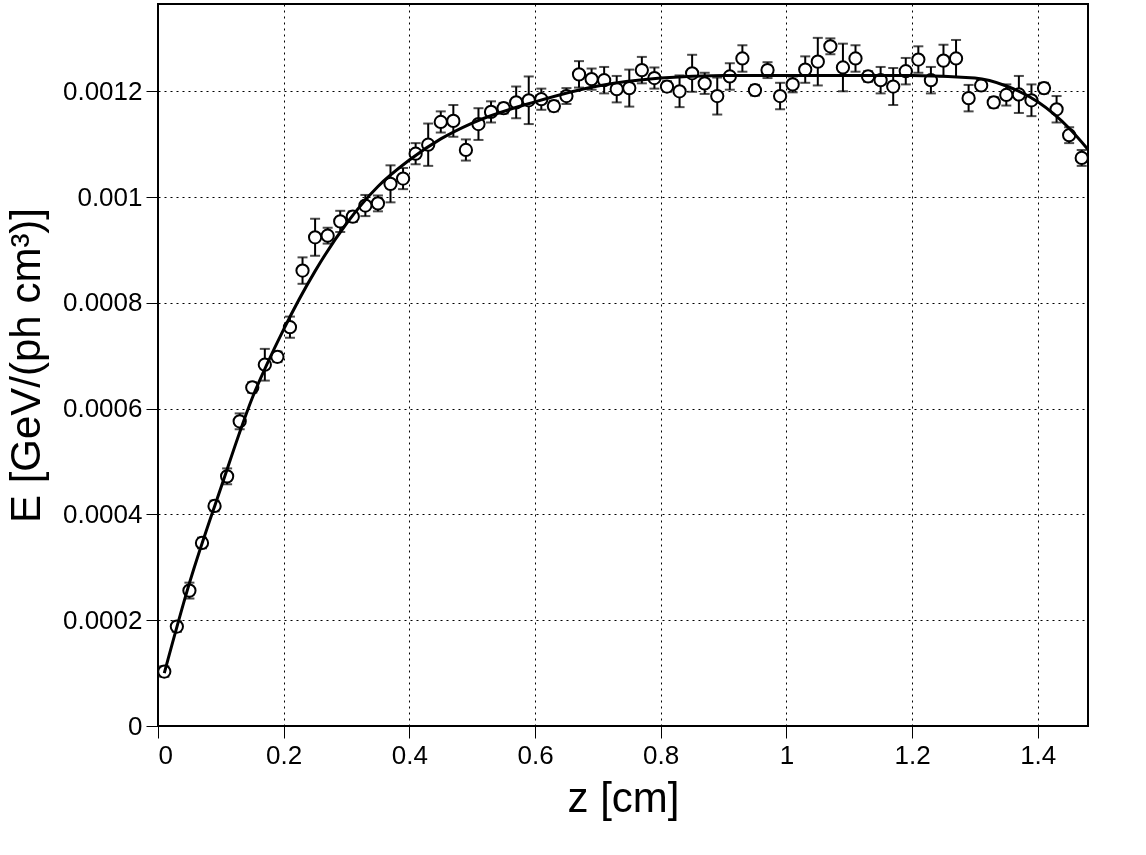 Image resolution: width=1146 pixels, height=855 pixels. Describe the element at coordinates (787, 754) in the screenshot. I see `x-tick-label: 1` at that location.